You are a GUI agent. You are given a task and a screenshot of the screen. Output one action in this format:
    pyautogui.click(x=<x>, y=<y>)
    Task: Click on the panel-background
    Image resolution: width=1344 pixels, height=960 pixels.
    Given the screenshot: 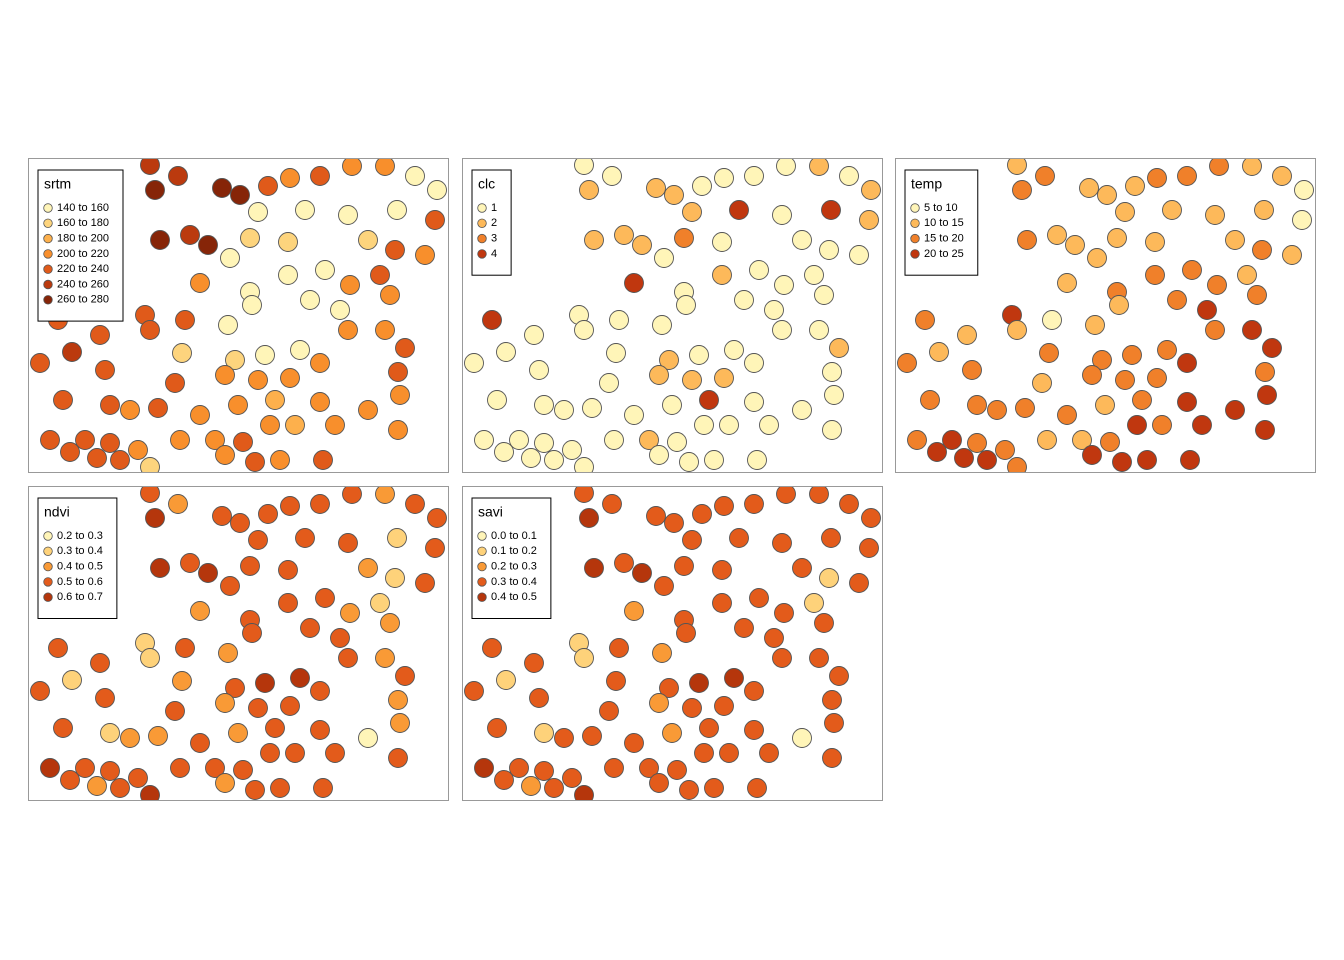 What is the action you would take?
    pyautogui.click(x=672, y=315)
    